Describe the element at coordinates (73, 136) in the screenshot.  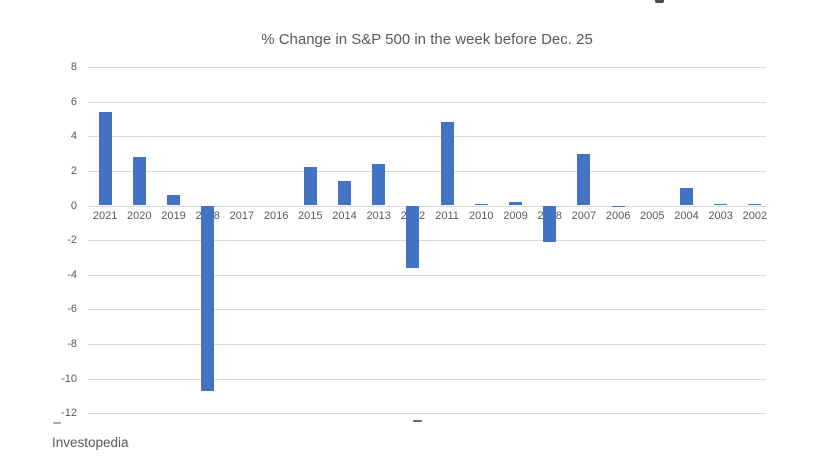
I see `y-tick-label-4: 4` at that location.